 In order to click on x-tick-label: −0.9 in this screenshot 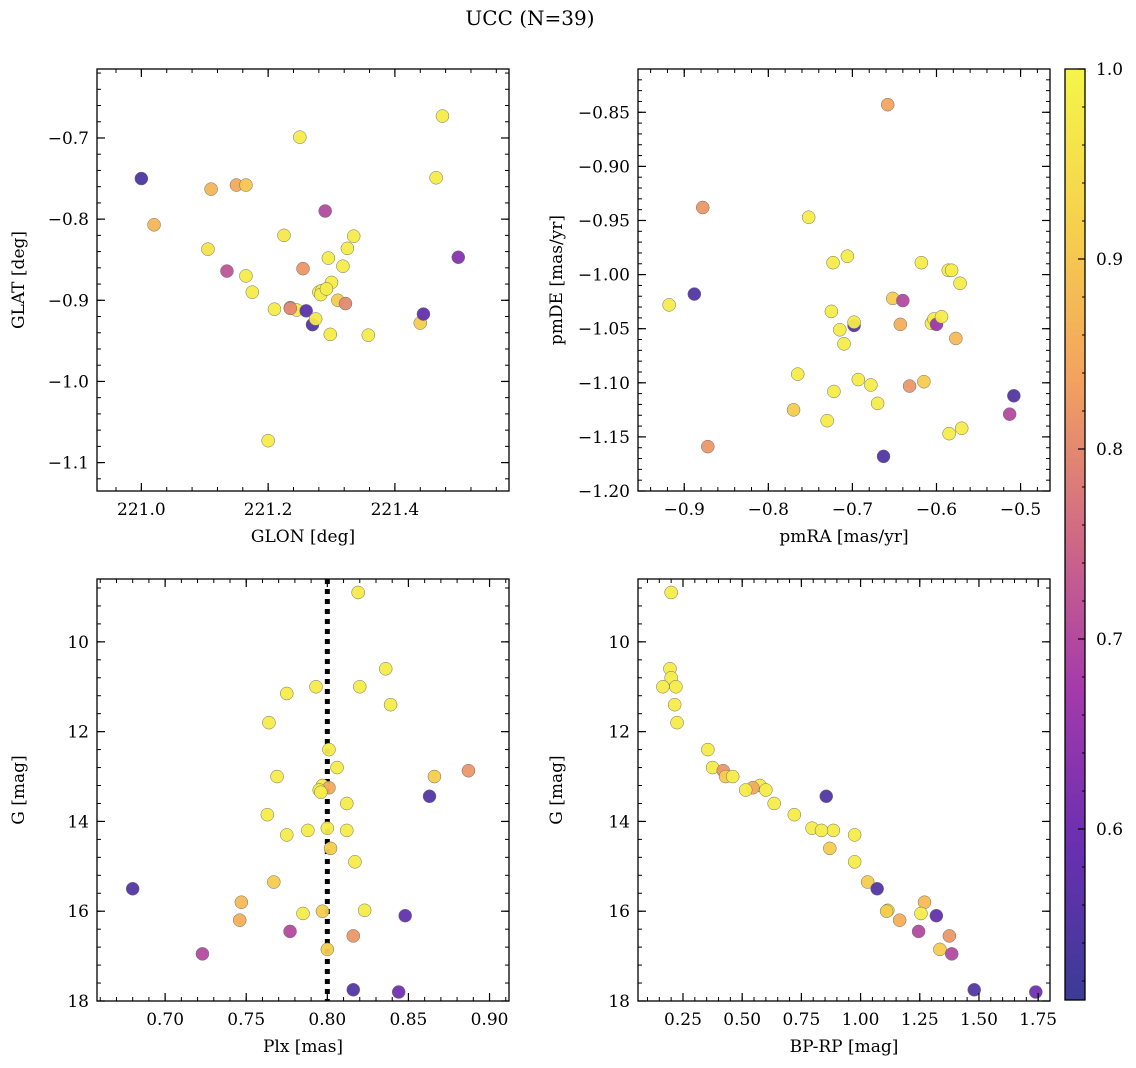, I will do `click(684, 510)`.